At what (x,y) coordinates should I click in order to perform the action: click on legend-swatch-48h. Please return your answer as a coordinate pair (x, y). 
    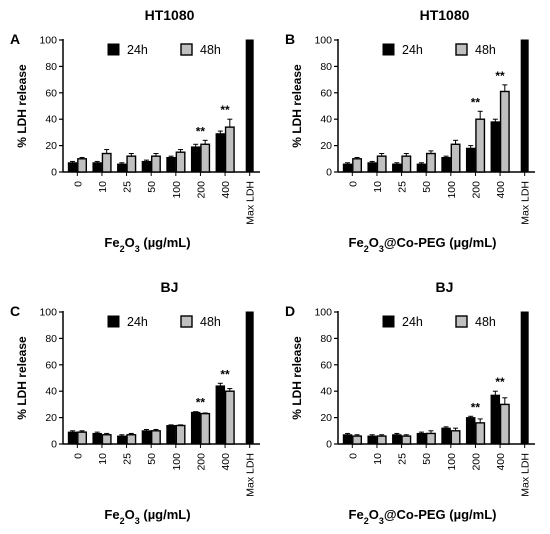
    Looking at the image, I should click on (461, 321).